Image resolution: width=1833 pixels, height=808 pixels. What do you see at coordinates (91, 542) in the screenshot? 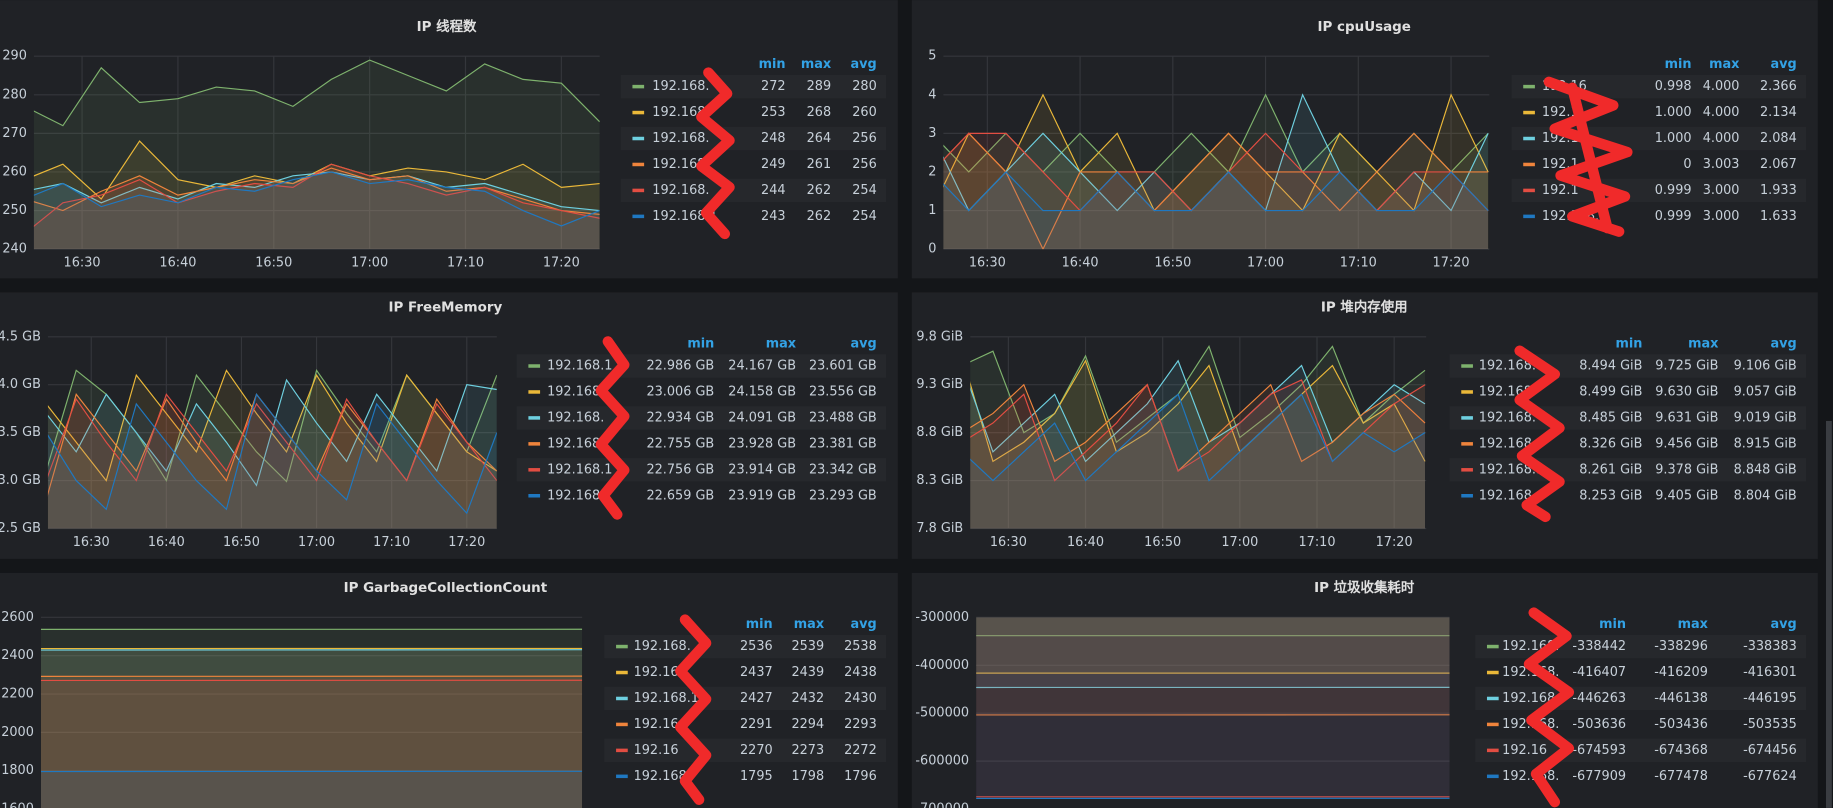
I see `x-tick-label: 16:30` at bounding box center [91, 542].